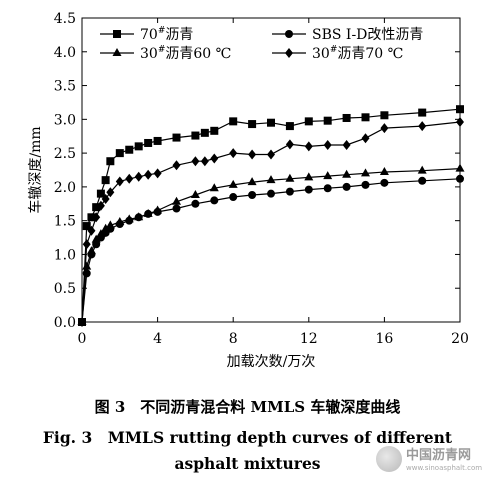  I want to click on y-tick-label: 0.5, so click(65, 289).